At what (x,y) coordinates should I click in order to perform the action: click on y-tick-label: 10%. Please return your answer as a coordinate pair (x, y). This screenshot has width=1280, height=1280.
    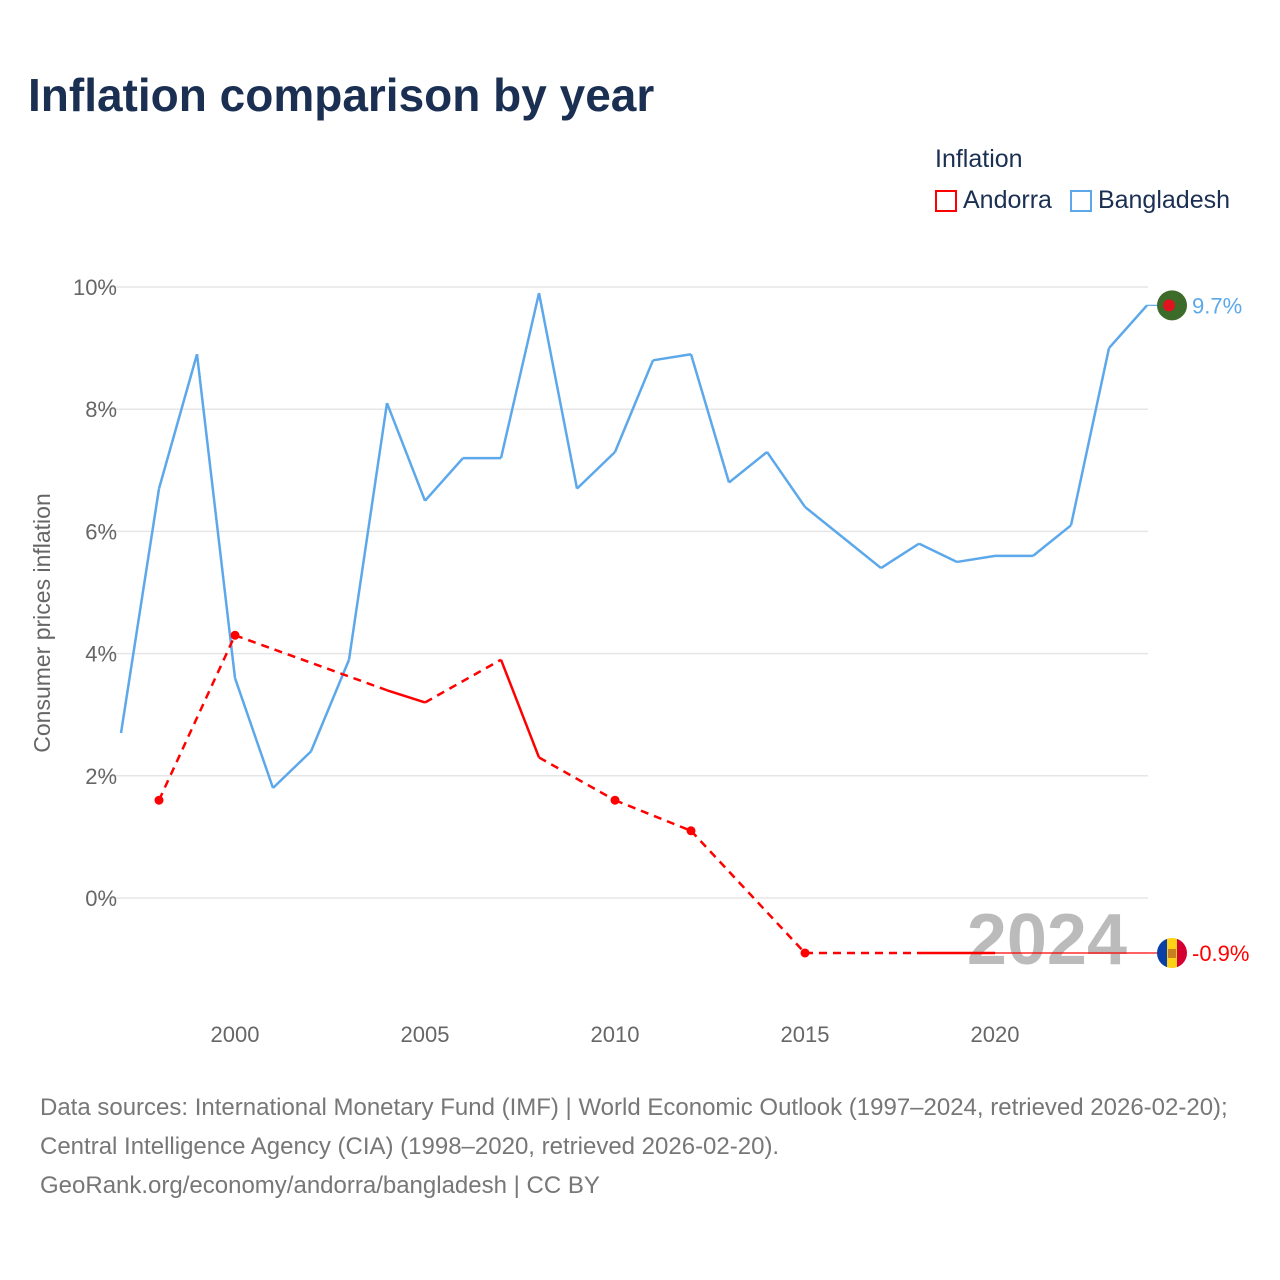
    Looking at the image, I should click on (95, 287).